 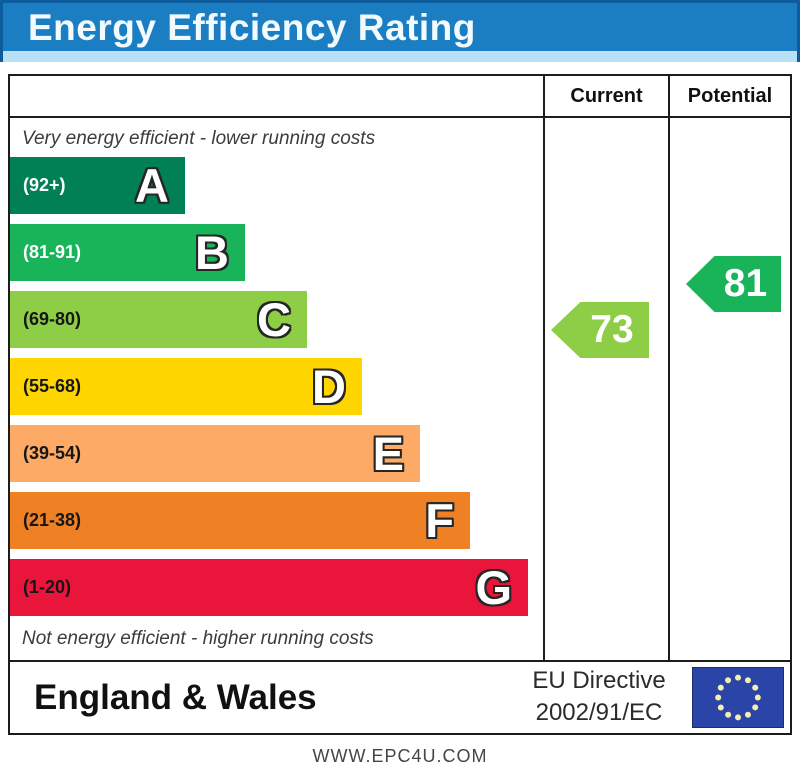 I want to click on band-b: (81-91) B, so click(x=127, y=252).